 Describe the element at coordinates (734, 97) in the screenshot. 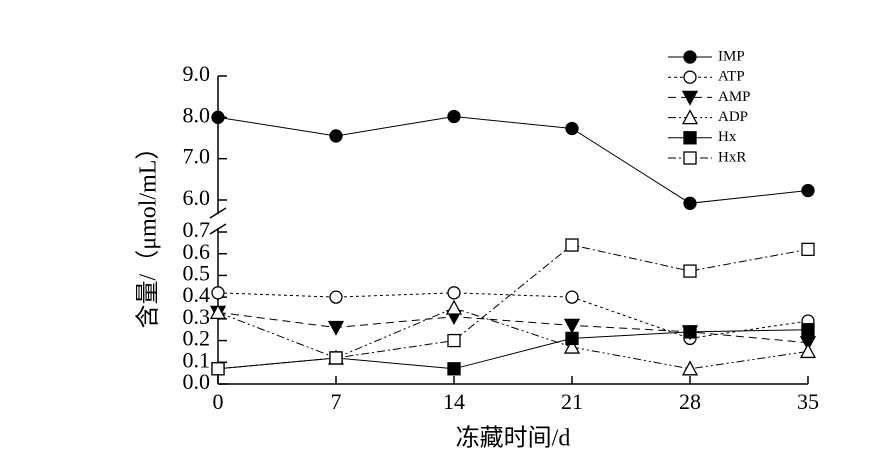

I see `legend-label: AMP` at that location.